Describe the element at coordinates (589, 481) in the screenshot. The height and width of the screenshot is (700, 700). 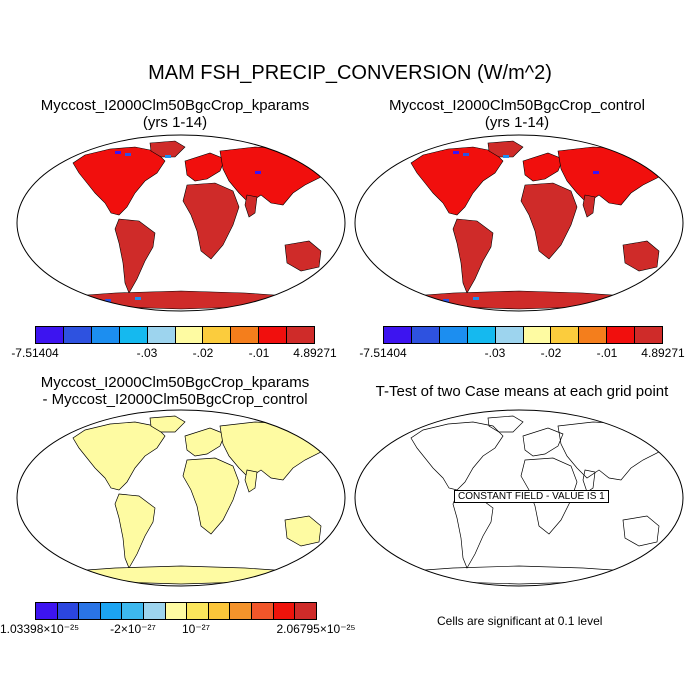
I see `m4-india` at that location.